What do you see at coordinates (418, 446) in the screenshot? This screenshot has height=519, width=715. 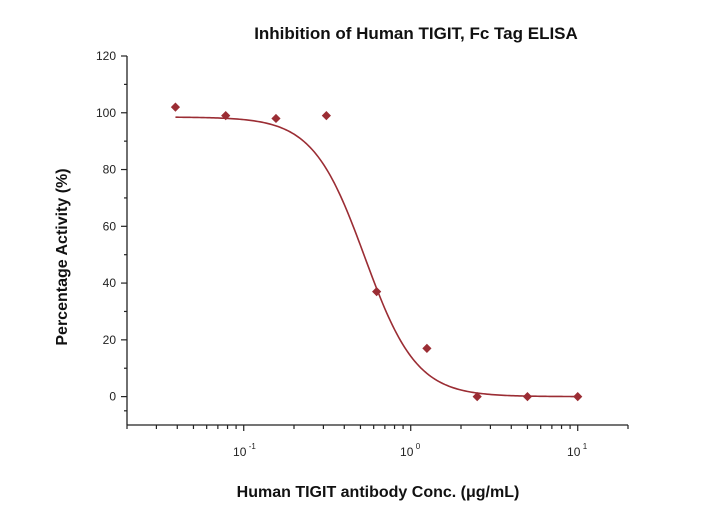 I see `x-tick-exponent: 0` at bounding box center [418, 446].